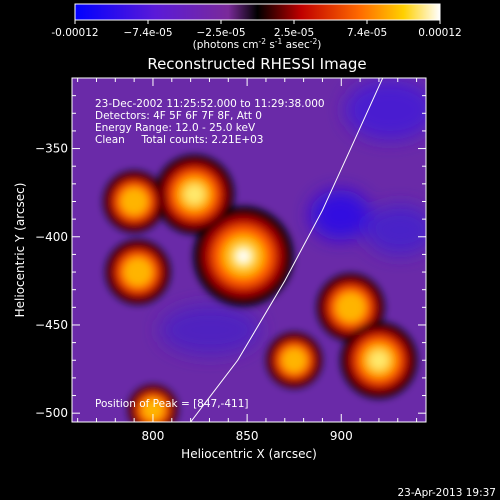 The width and height of the screenshot is (500, 500). What do you see at coordinates (367, 33) in the screenshot?
I see `colorbar-tick-label: 7.4e-05` at bounding box center [367, 33].